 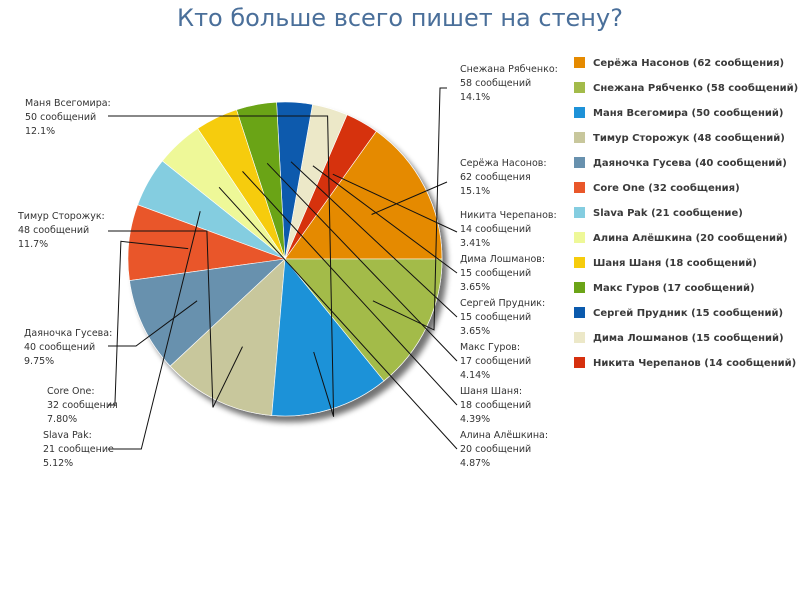 I want to click on slice-label-percent: 5.12%, so click(x=58, y=463).